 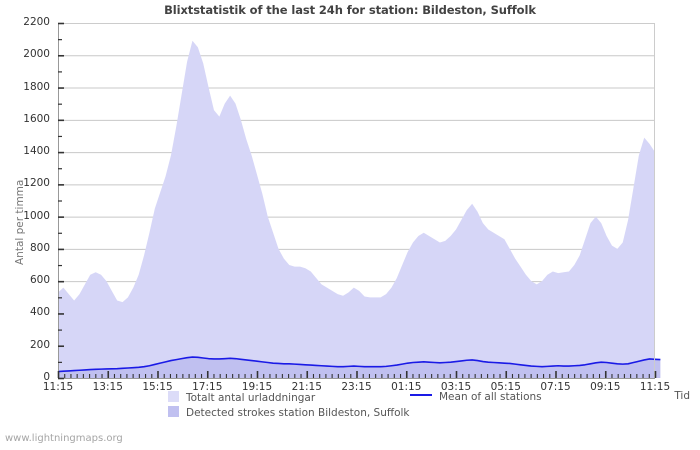 I want to click on footer-attribution: www.lightningmaps.org, so click(x=64, y=438).